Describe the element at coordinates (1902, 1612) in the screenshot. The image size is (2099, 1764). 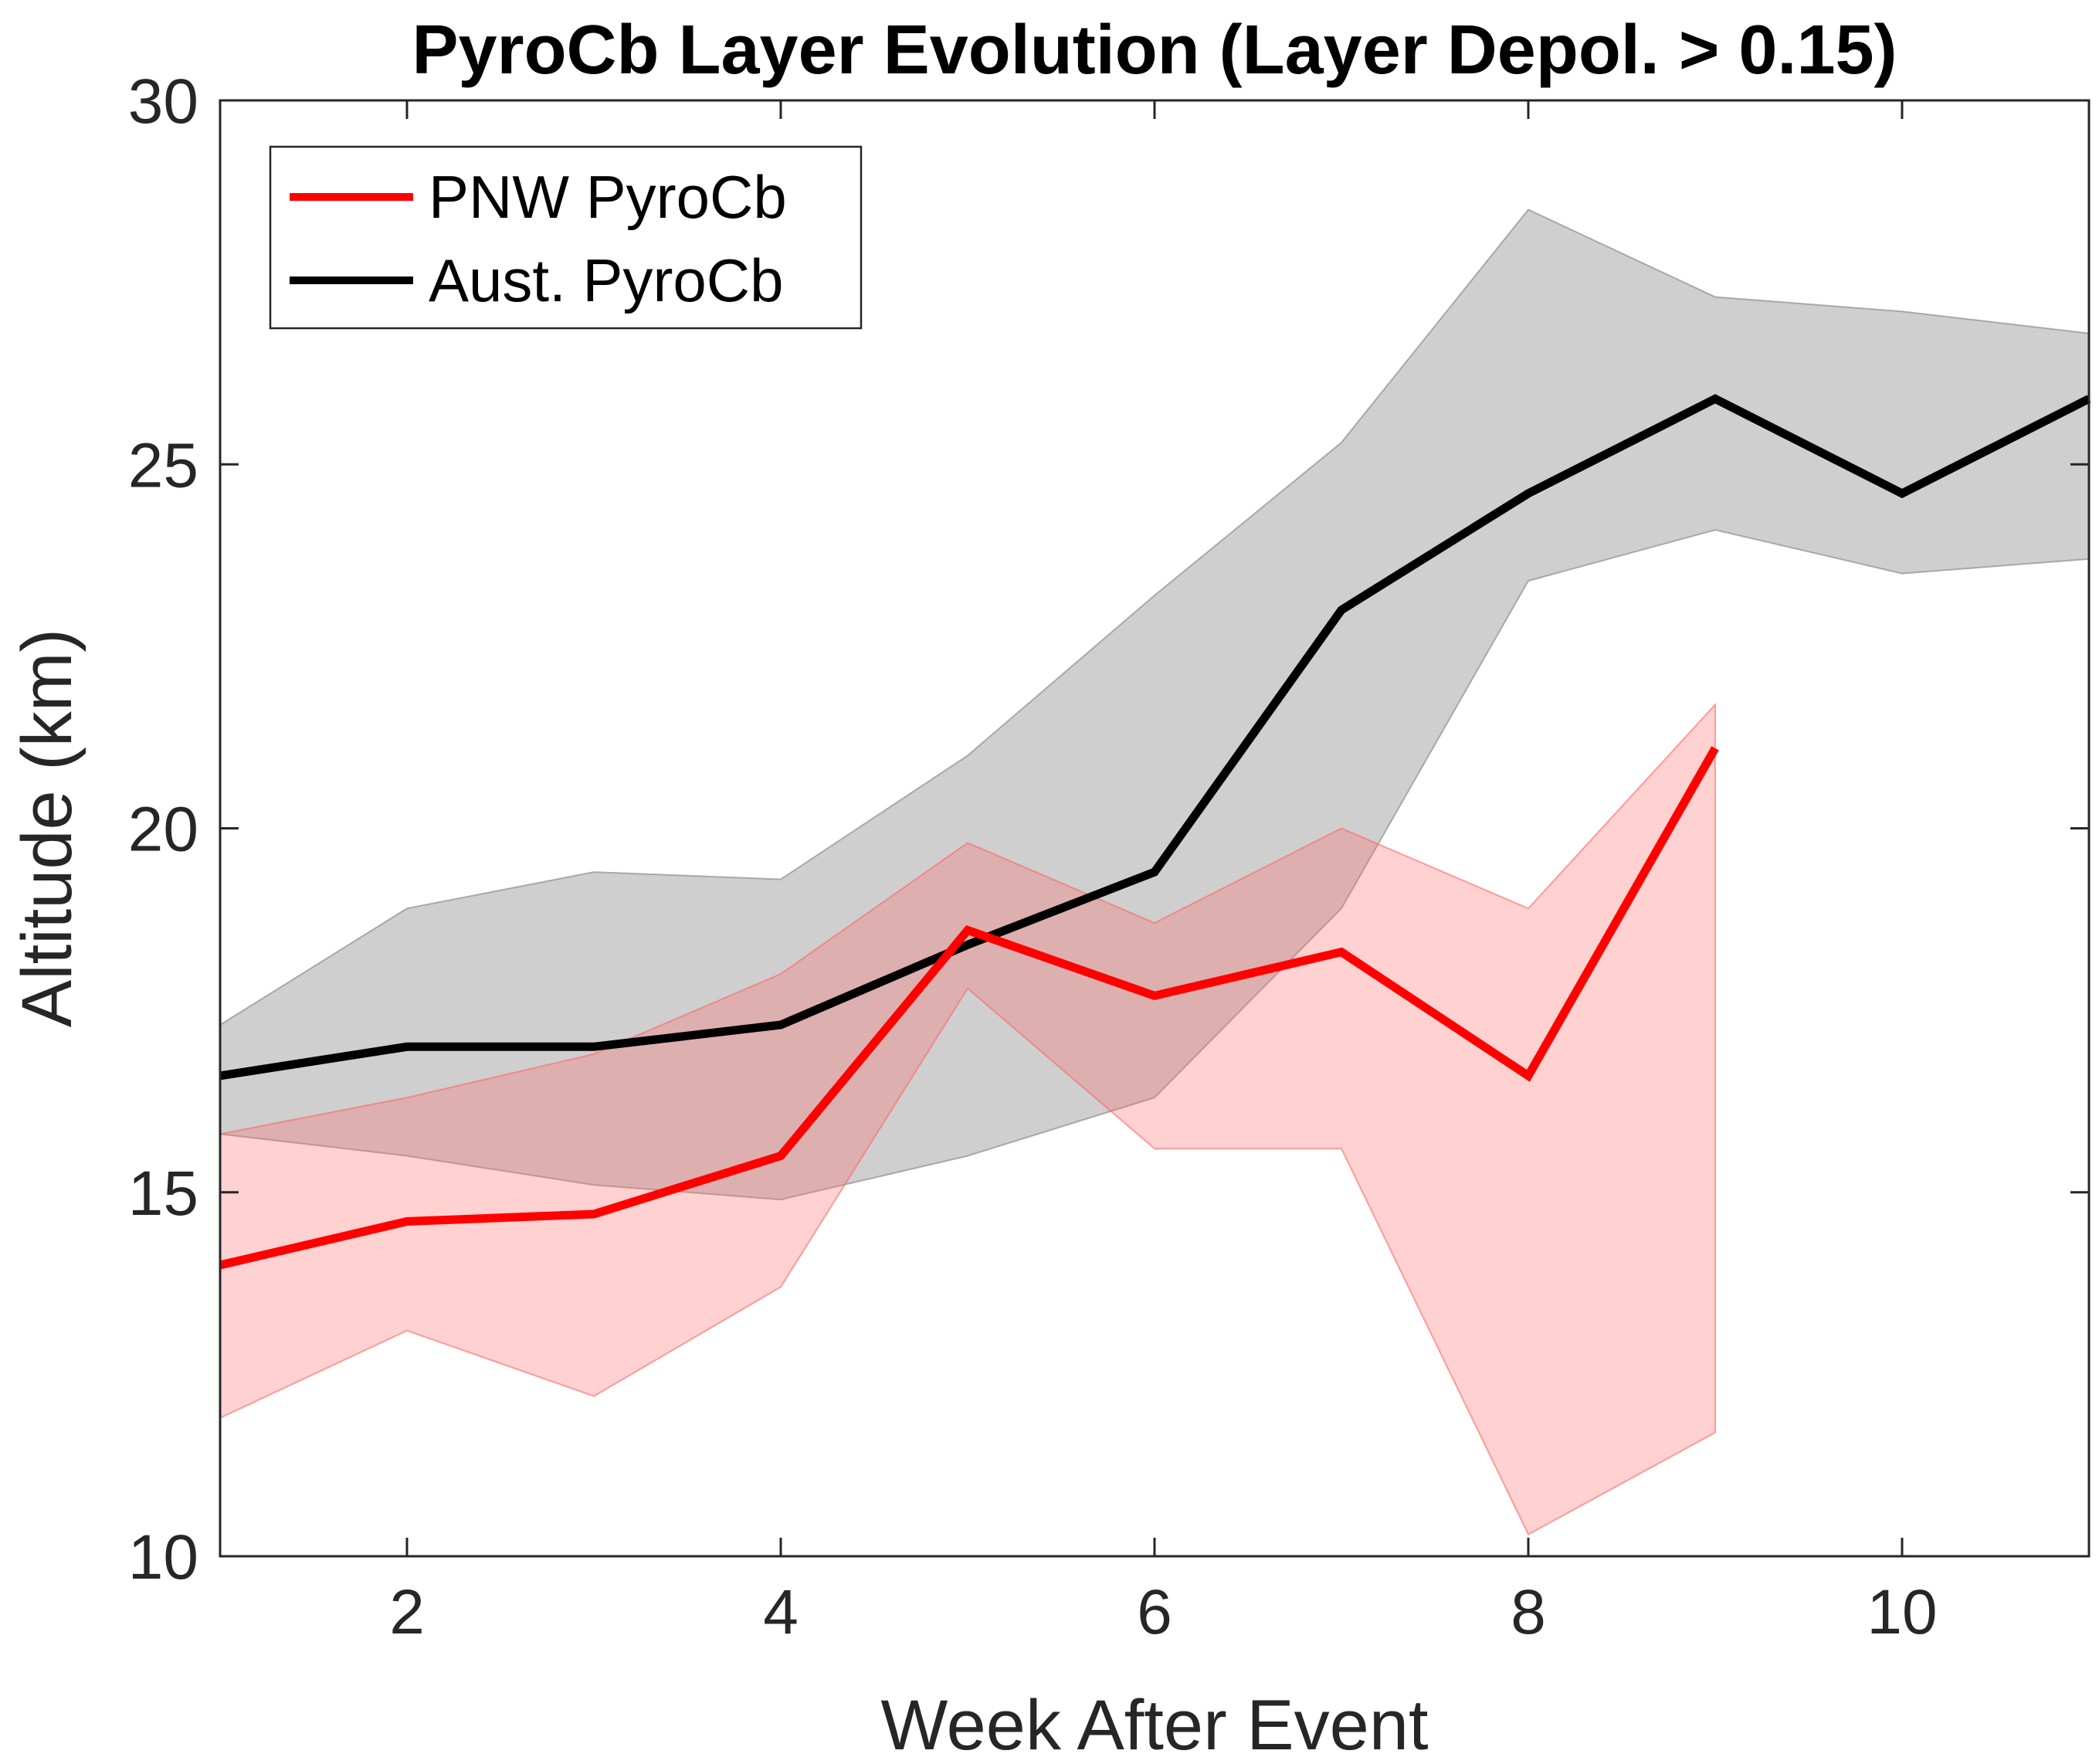
I see `x-tick-label: 10` at that location.